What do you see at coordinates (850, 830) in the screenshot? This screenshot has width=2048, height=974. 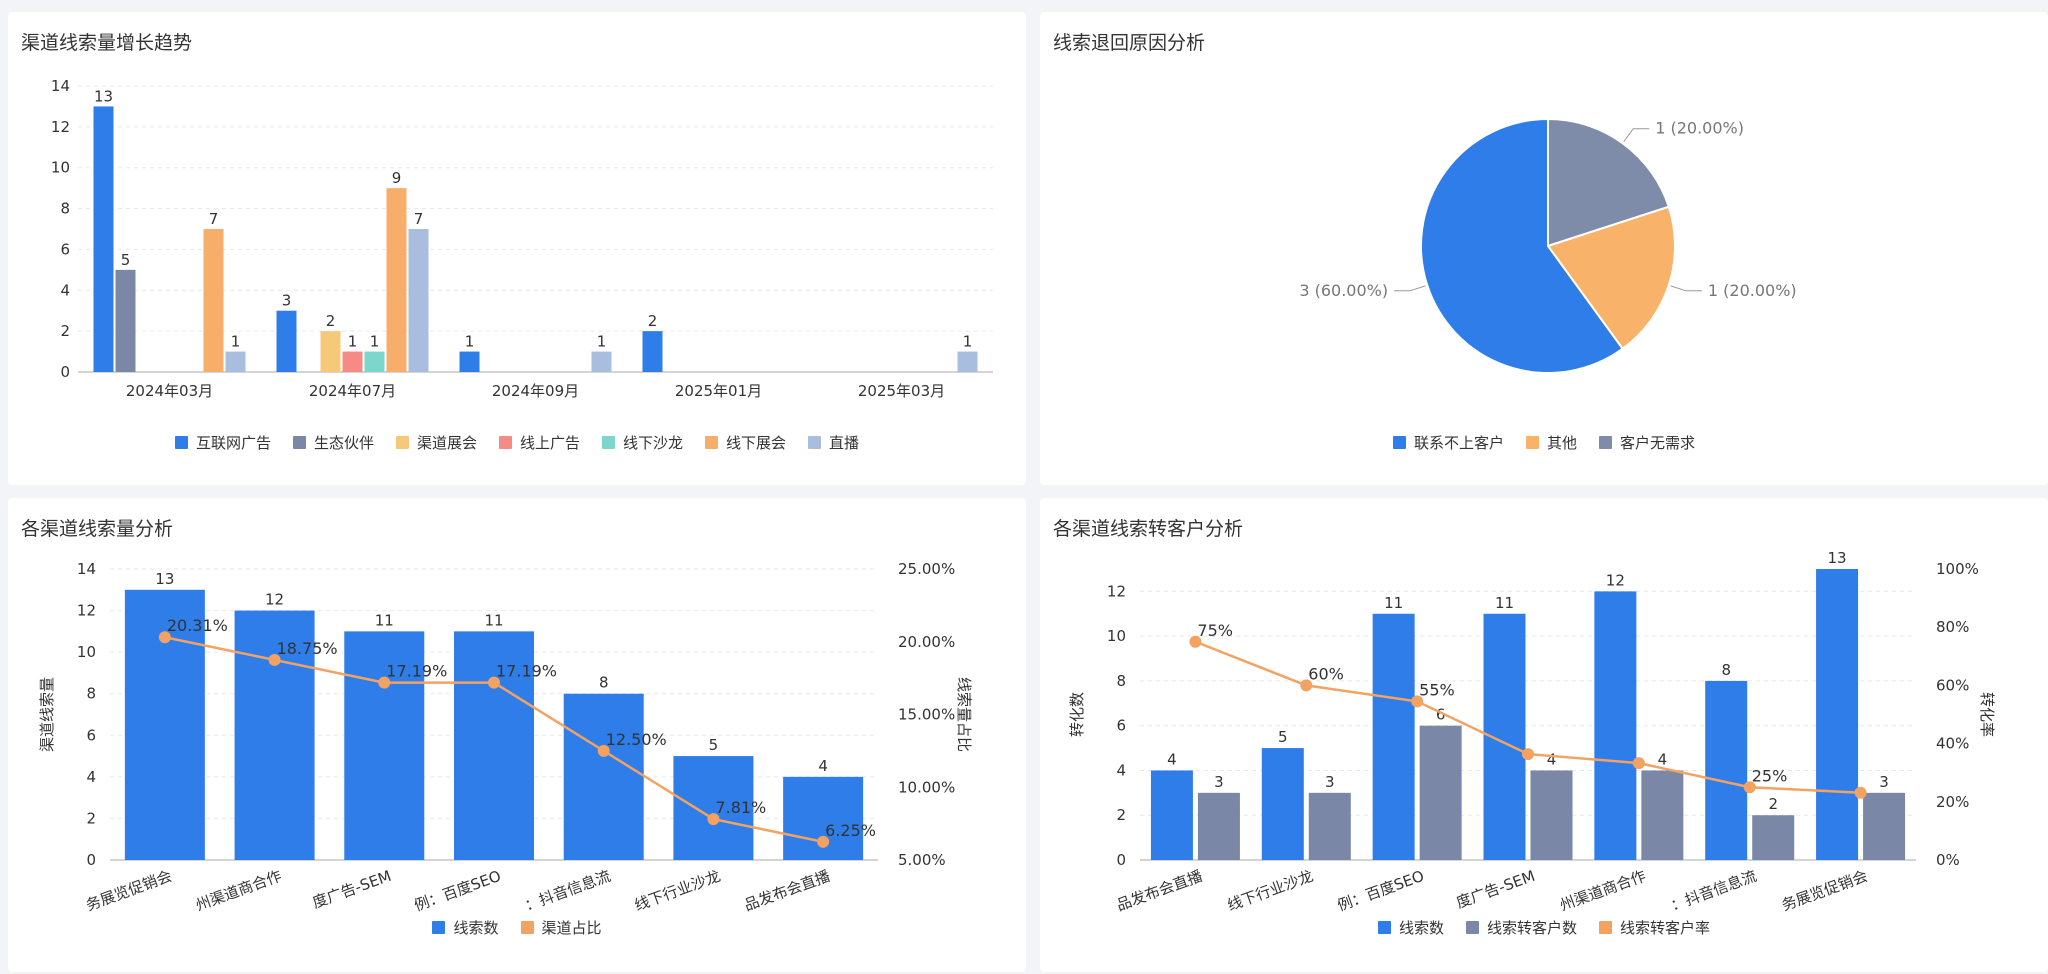 I see `line-data-label: 6.25%` at bounding box center [850, 830].